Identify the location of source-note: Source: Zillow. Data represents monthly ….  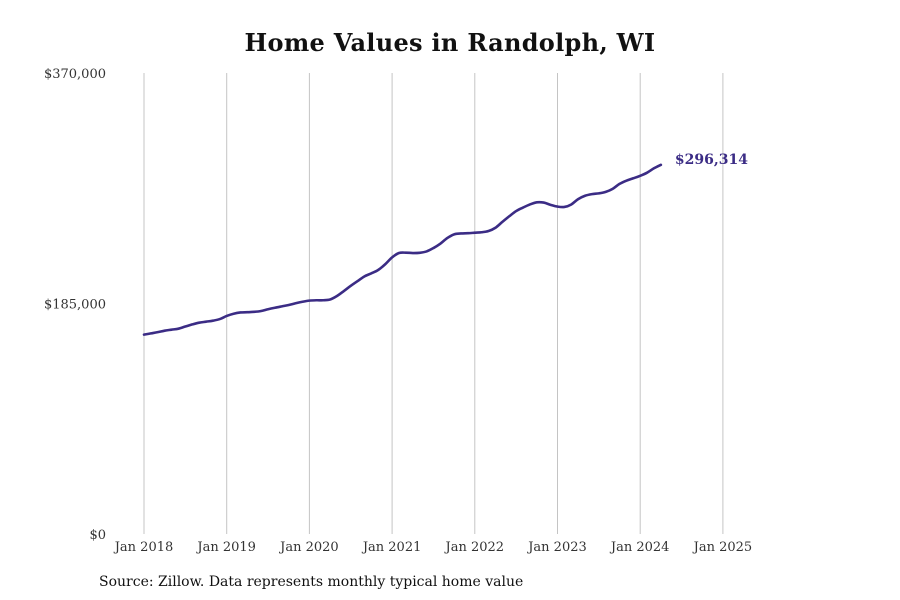
(311, 582).